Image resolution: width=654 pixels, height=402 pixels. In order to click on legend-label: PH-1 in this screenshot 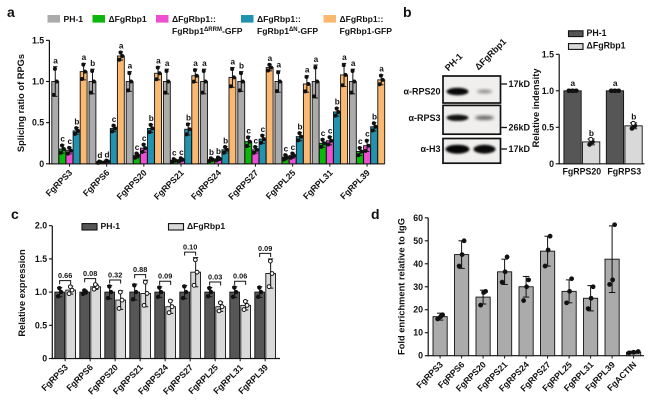, I will do `click(111, 226)`.